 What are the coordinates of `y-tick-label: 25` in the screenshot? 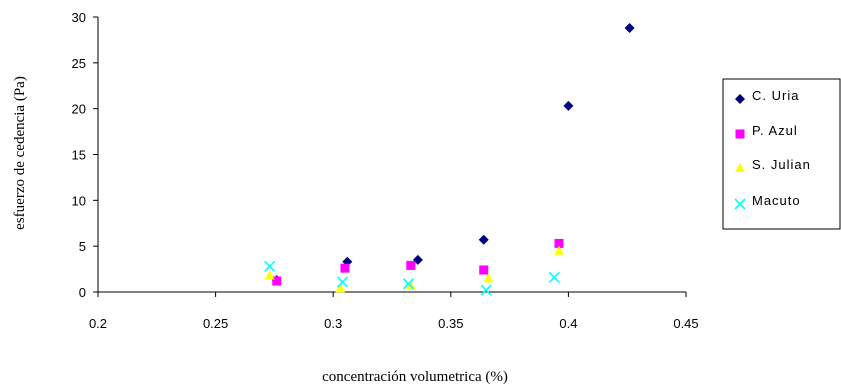 It's located at (79, 63).